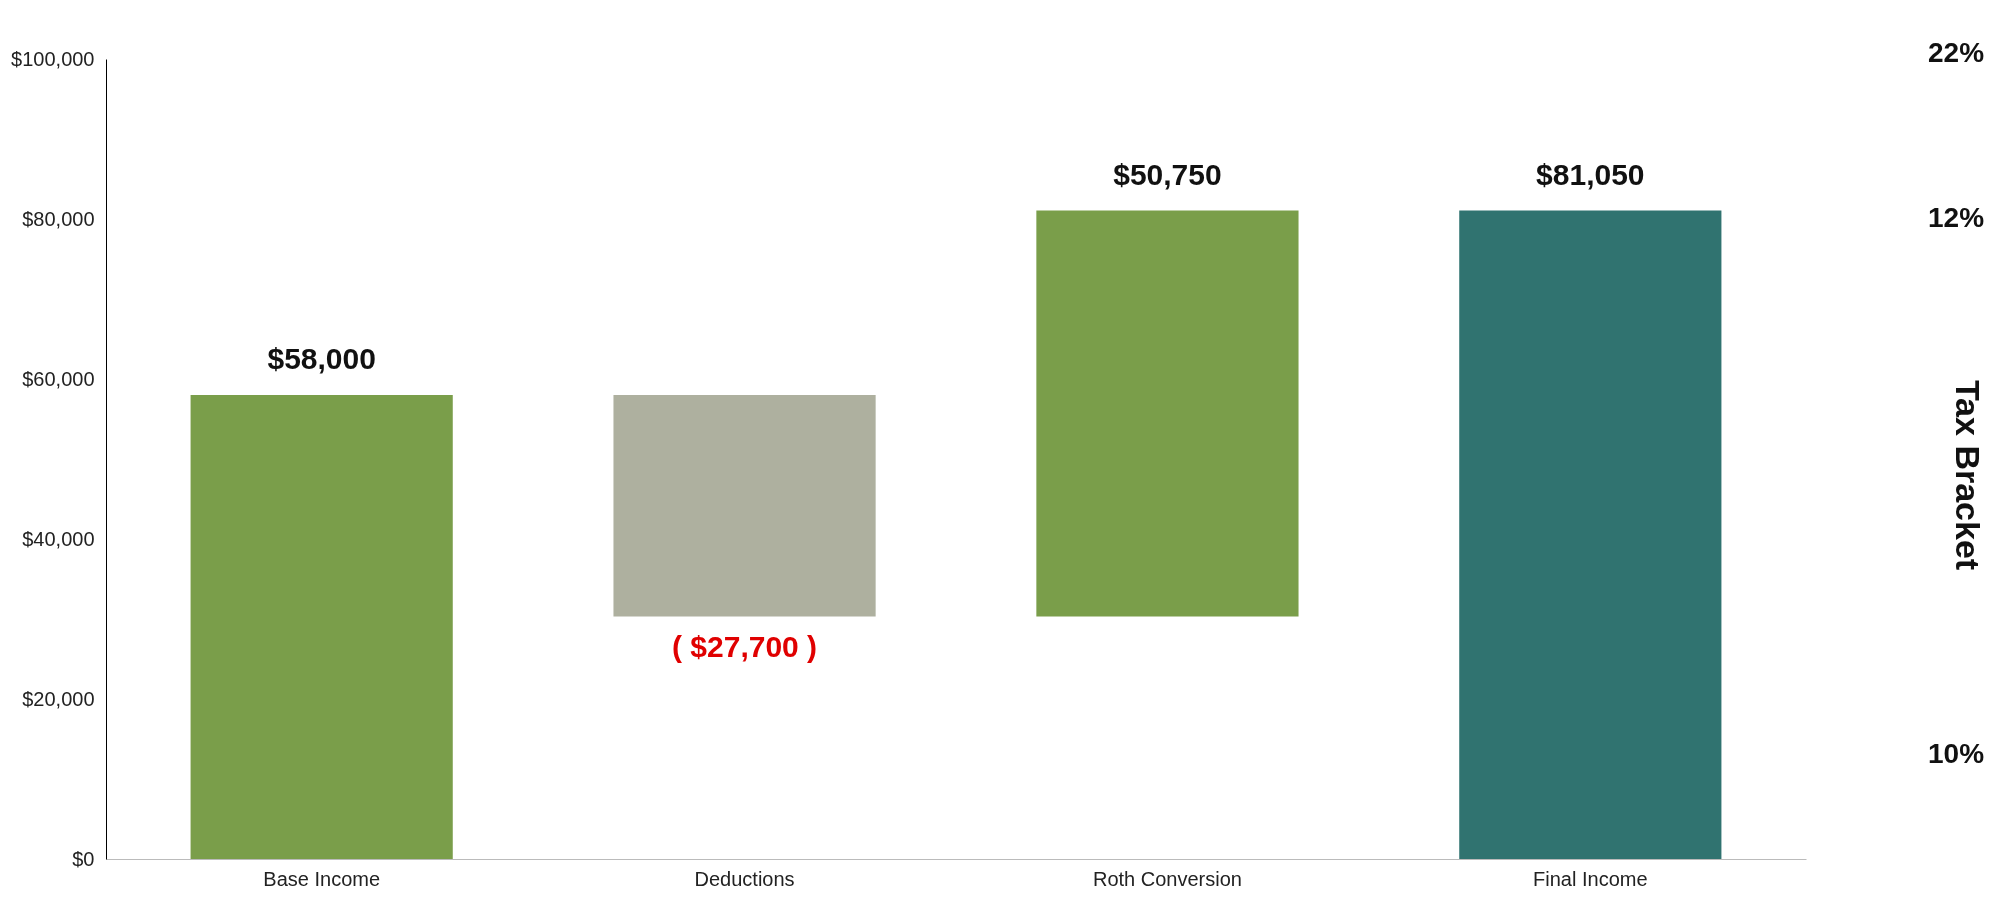 This screenshot has height=901, width=2011. I want to click on data-label: $81,050, so click(1590, 174).